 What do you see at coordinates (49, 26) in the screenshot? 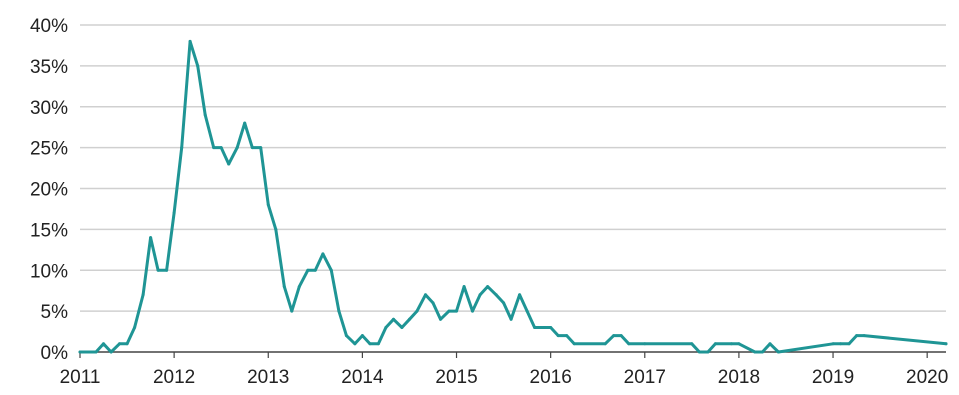
I see `y-tick-label: 40%` at bounding box center [49, 26].